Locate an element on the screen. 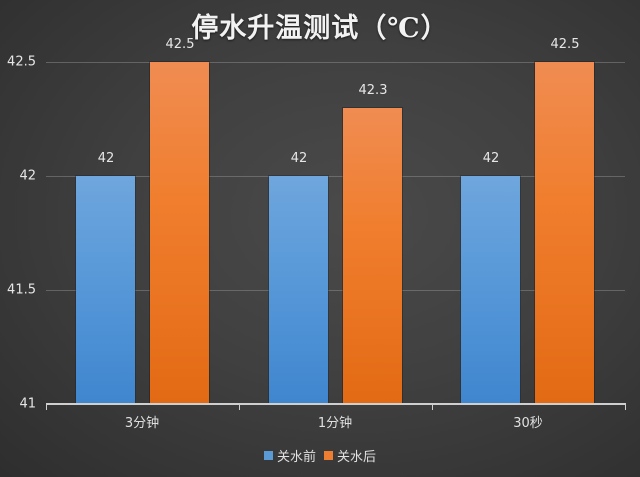  legend-label: 关水前 is located at coordinates (296, 457).